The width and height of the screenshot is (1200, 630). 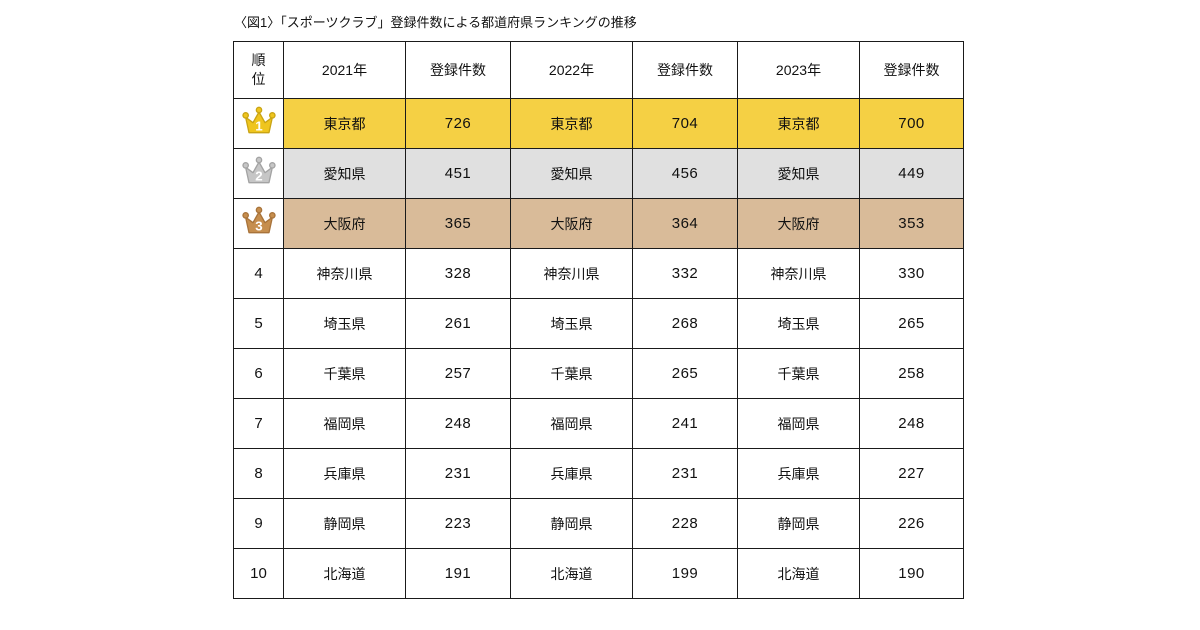 What do you see at coordinates (911, 374) in the screenshot?
I see `count-cell: 258` at bounding box center [911, 374].